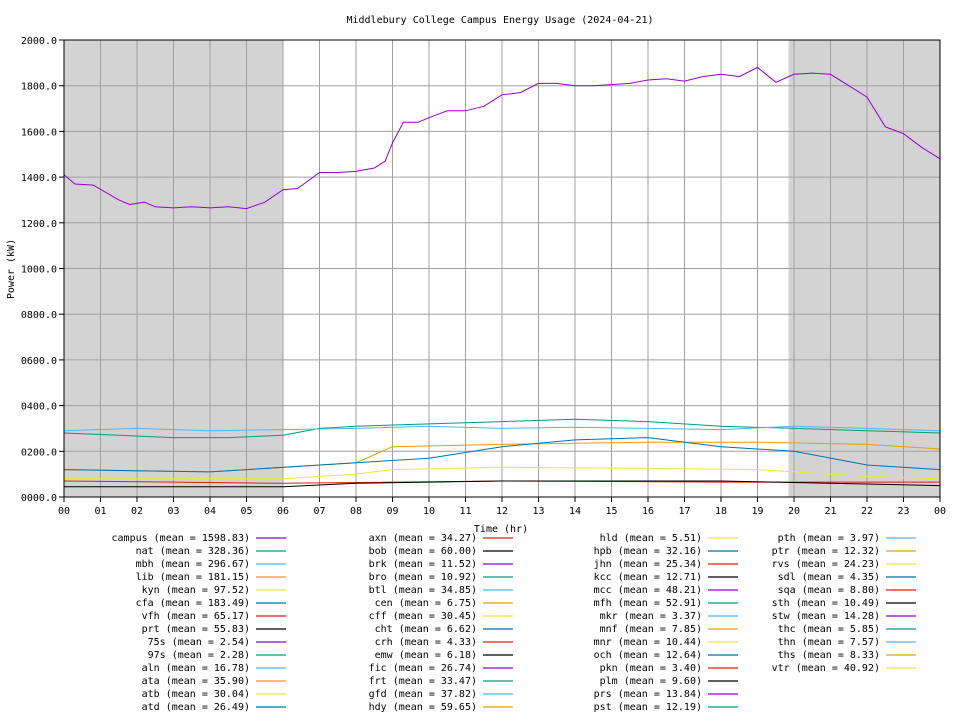  I want to click on legend-label: atb (mean = 30.04), so click(196, 694).